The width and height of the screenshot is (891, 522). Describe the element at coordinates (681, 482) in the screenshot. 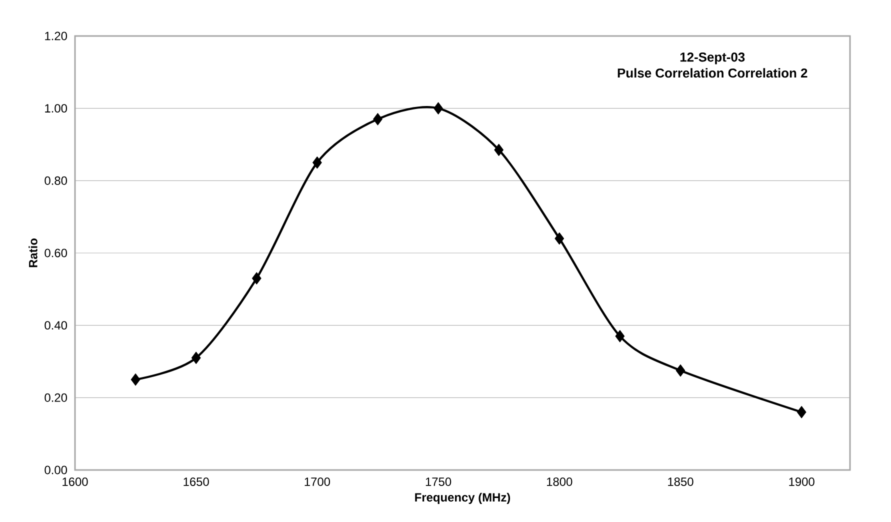

I see `x-tick-label: 1850` at that location.